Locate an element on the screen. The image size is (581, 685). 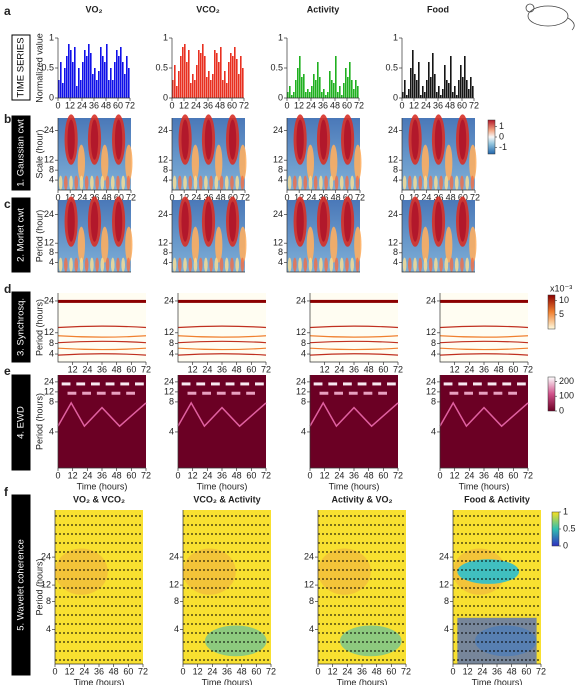
column-title: VCO₂ is located at coordinates (208, 9).